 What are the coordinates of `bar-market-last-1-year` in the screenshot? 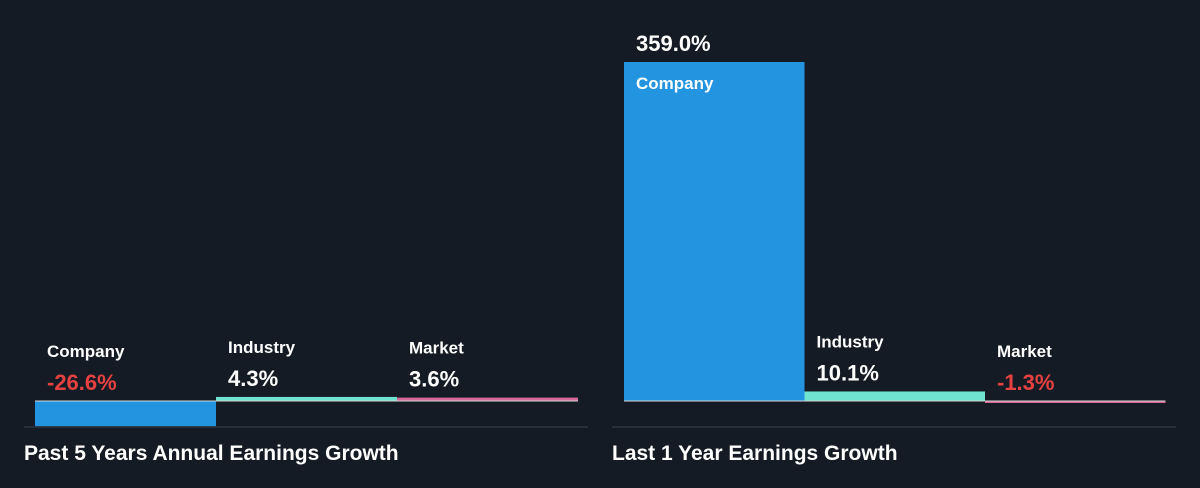 It's located at (1075, 402).